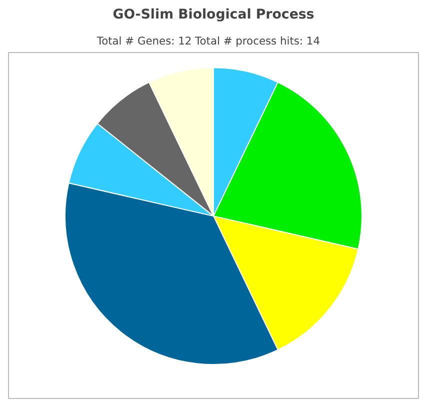  What do you see at coordinates (208, 41) in the screenshot?
I see `chart-subtitle: Total # Genes: 12 Total # process hits: 14` at bounding box center [208, 41].